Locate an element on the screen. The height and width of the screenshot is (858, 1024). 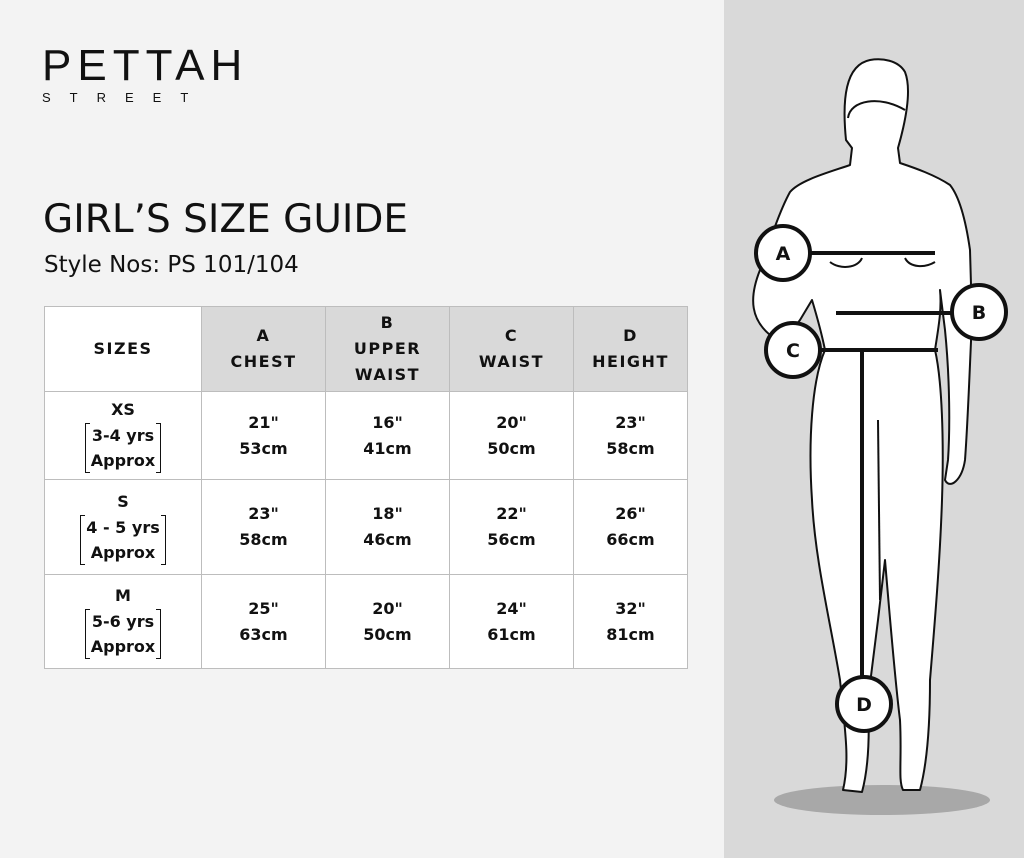
label-c: C is located at coordinates (793, 351).